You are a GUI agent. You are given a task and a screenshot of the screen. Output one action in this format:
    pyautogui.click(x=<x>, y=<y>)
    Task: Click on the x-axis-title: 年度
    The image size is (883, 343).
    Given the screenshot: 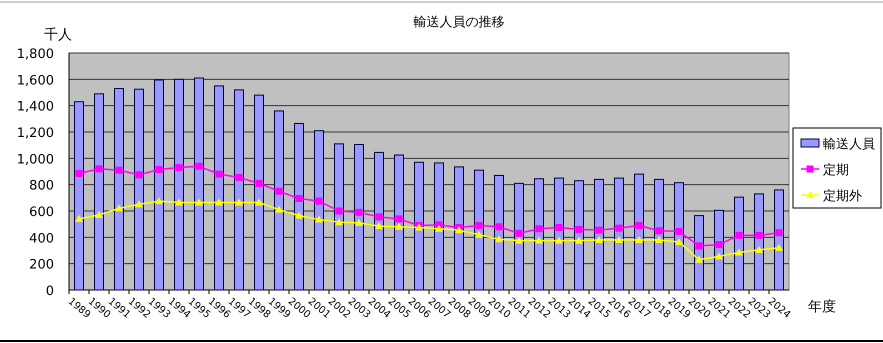 What is the action you would take?
    pyautogui.click(x=822, y=307)
    